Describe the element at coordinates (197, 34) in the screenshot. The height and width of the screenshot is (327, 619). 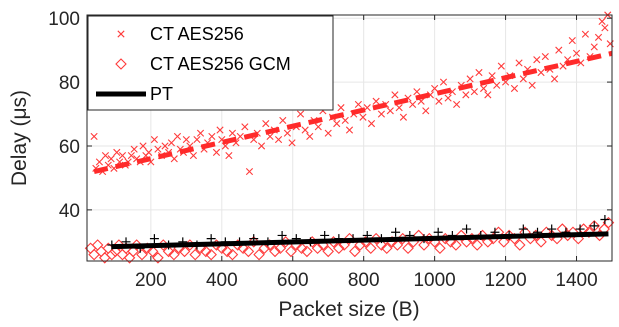
I see `legend-label-ct-aes256: CT AES256` at that location.